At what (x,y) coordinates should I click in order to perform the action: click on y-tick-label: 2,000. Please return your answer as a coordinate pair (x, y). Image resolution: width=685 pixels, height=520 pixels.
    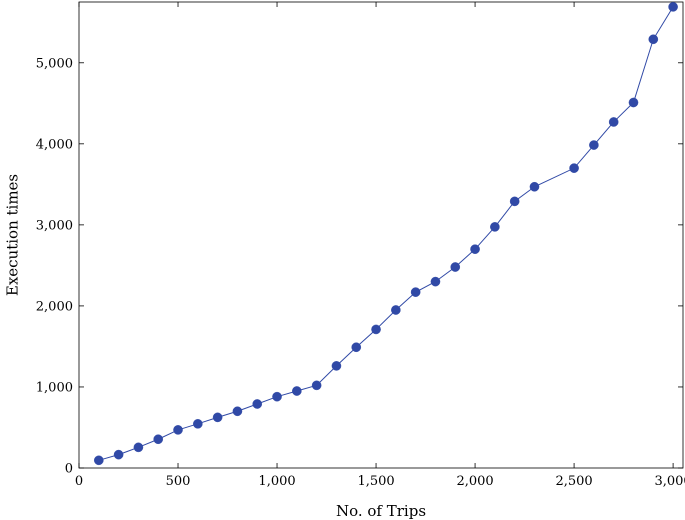
    Looking at the image, I should click on (54, 306).